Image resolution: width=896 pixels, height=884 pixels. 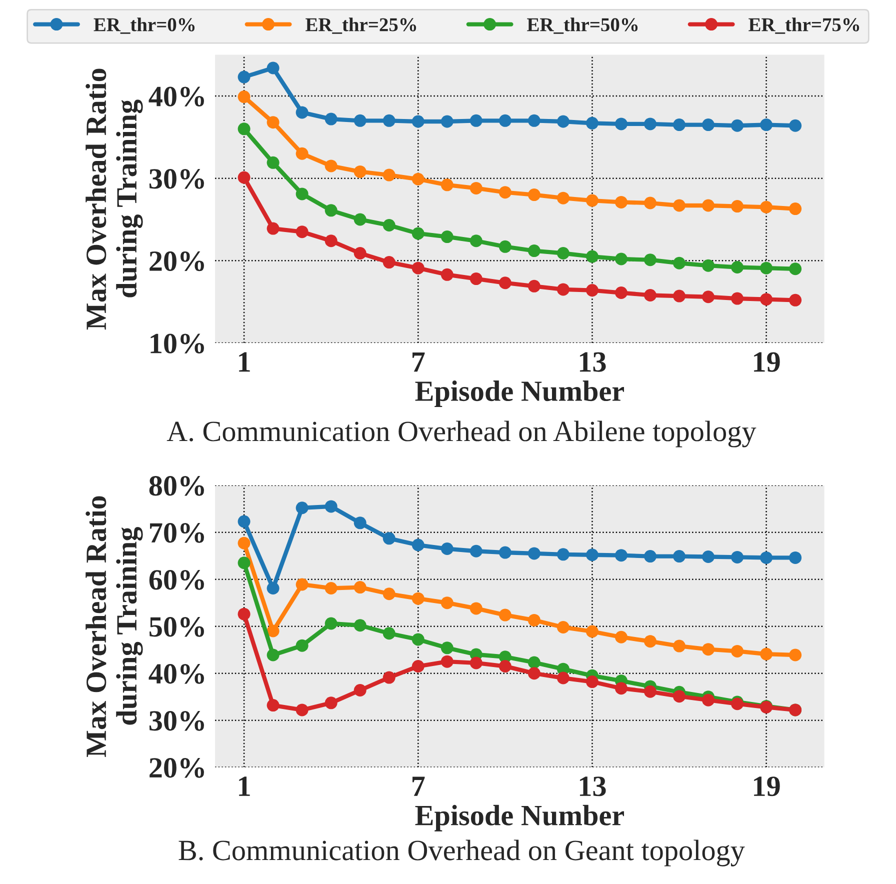 What do you see at coordinates (519, 394) in the screenshot?
I see `x-axis-title: Episode Number` at bounding box center [519, 394].